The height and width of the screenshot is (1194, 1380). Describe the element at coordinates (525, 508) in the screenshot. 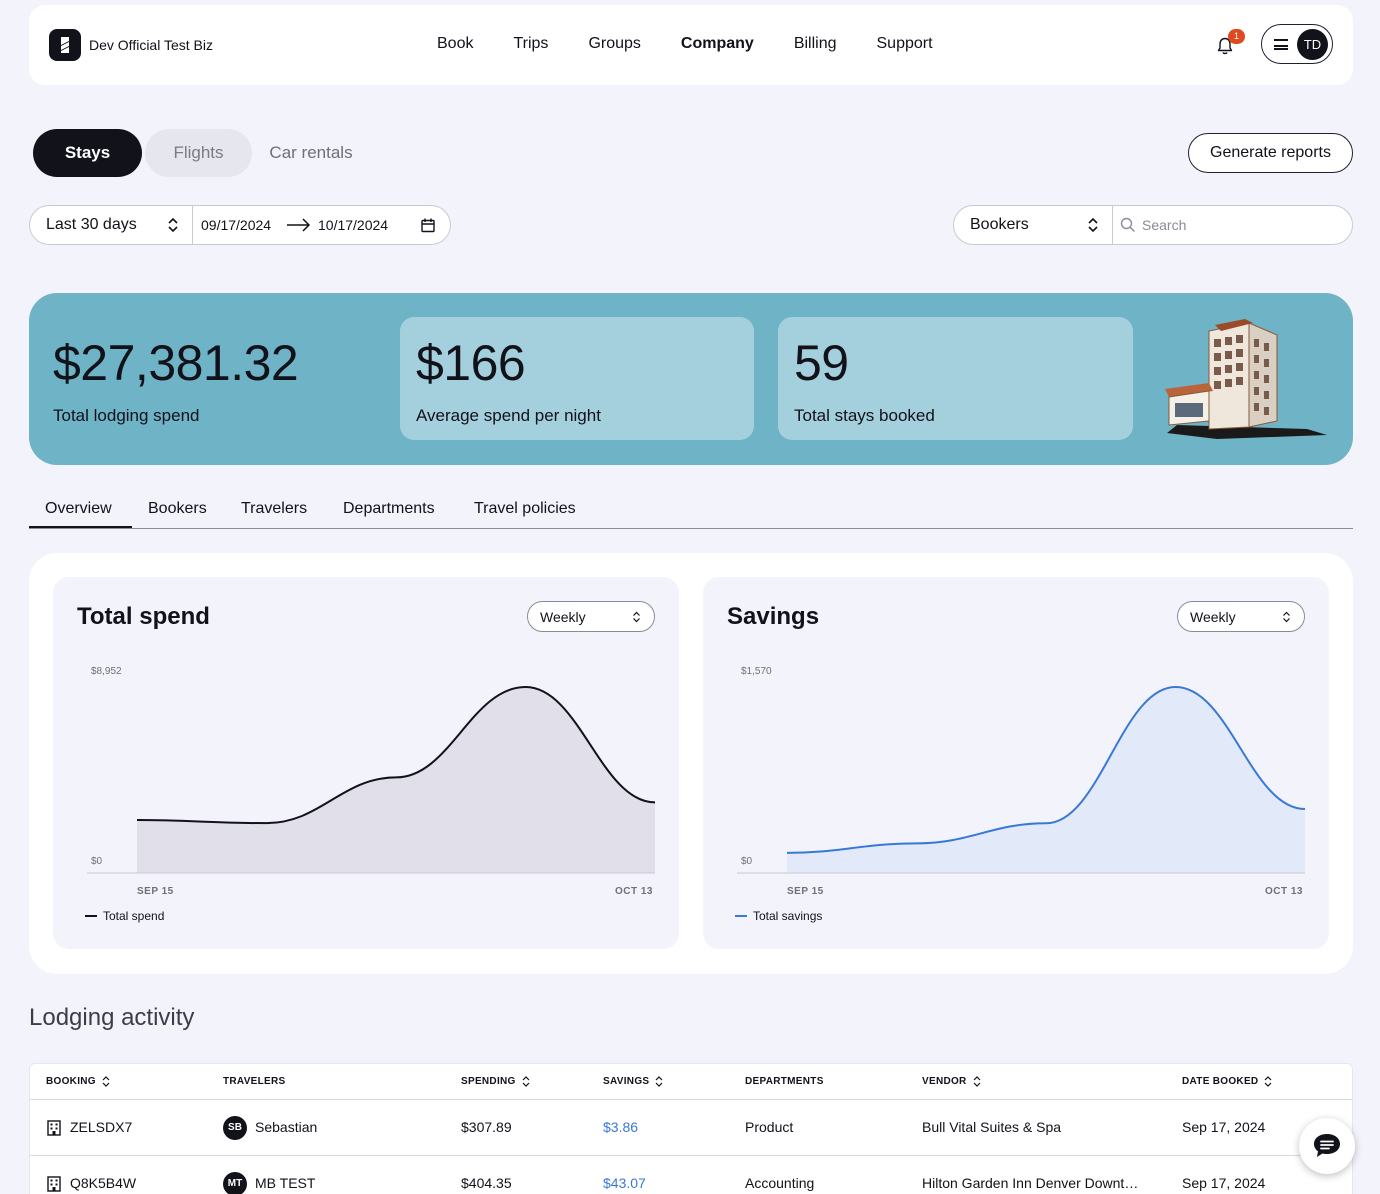

I see `tab-travel-policies: Travel policies` at that location.